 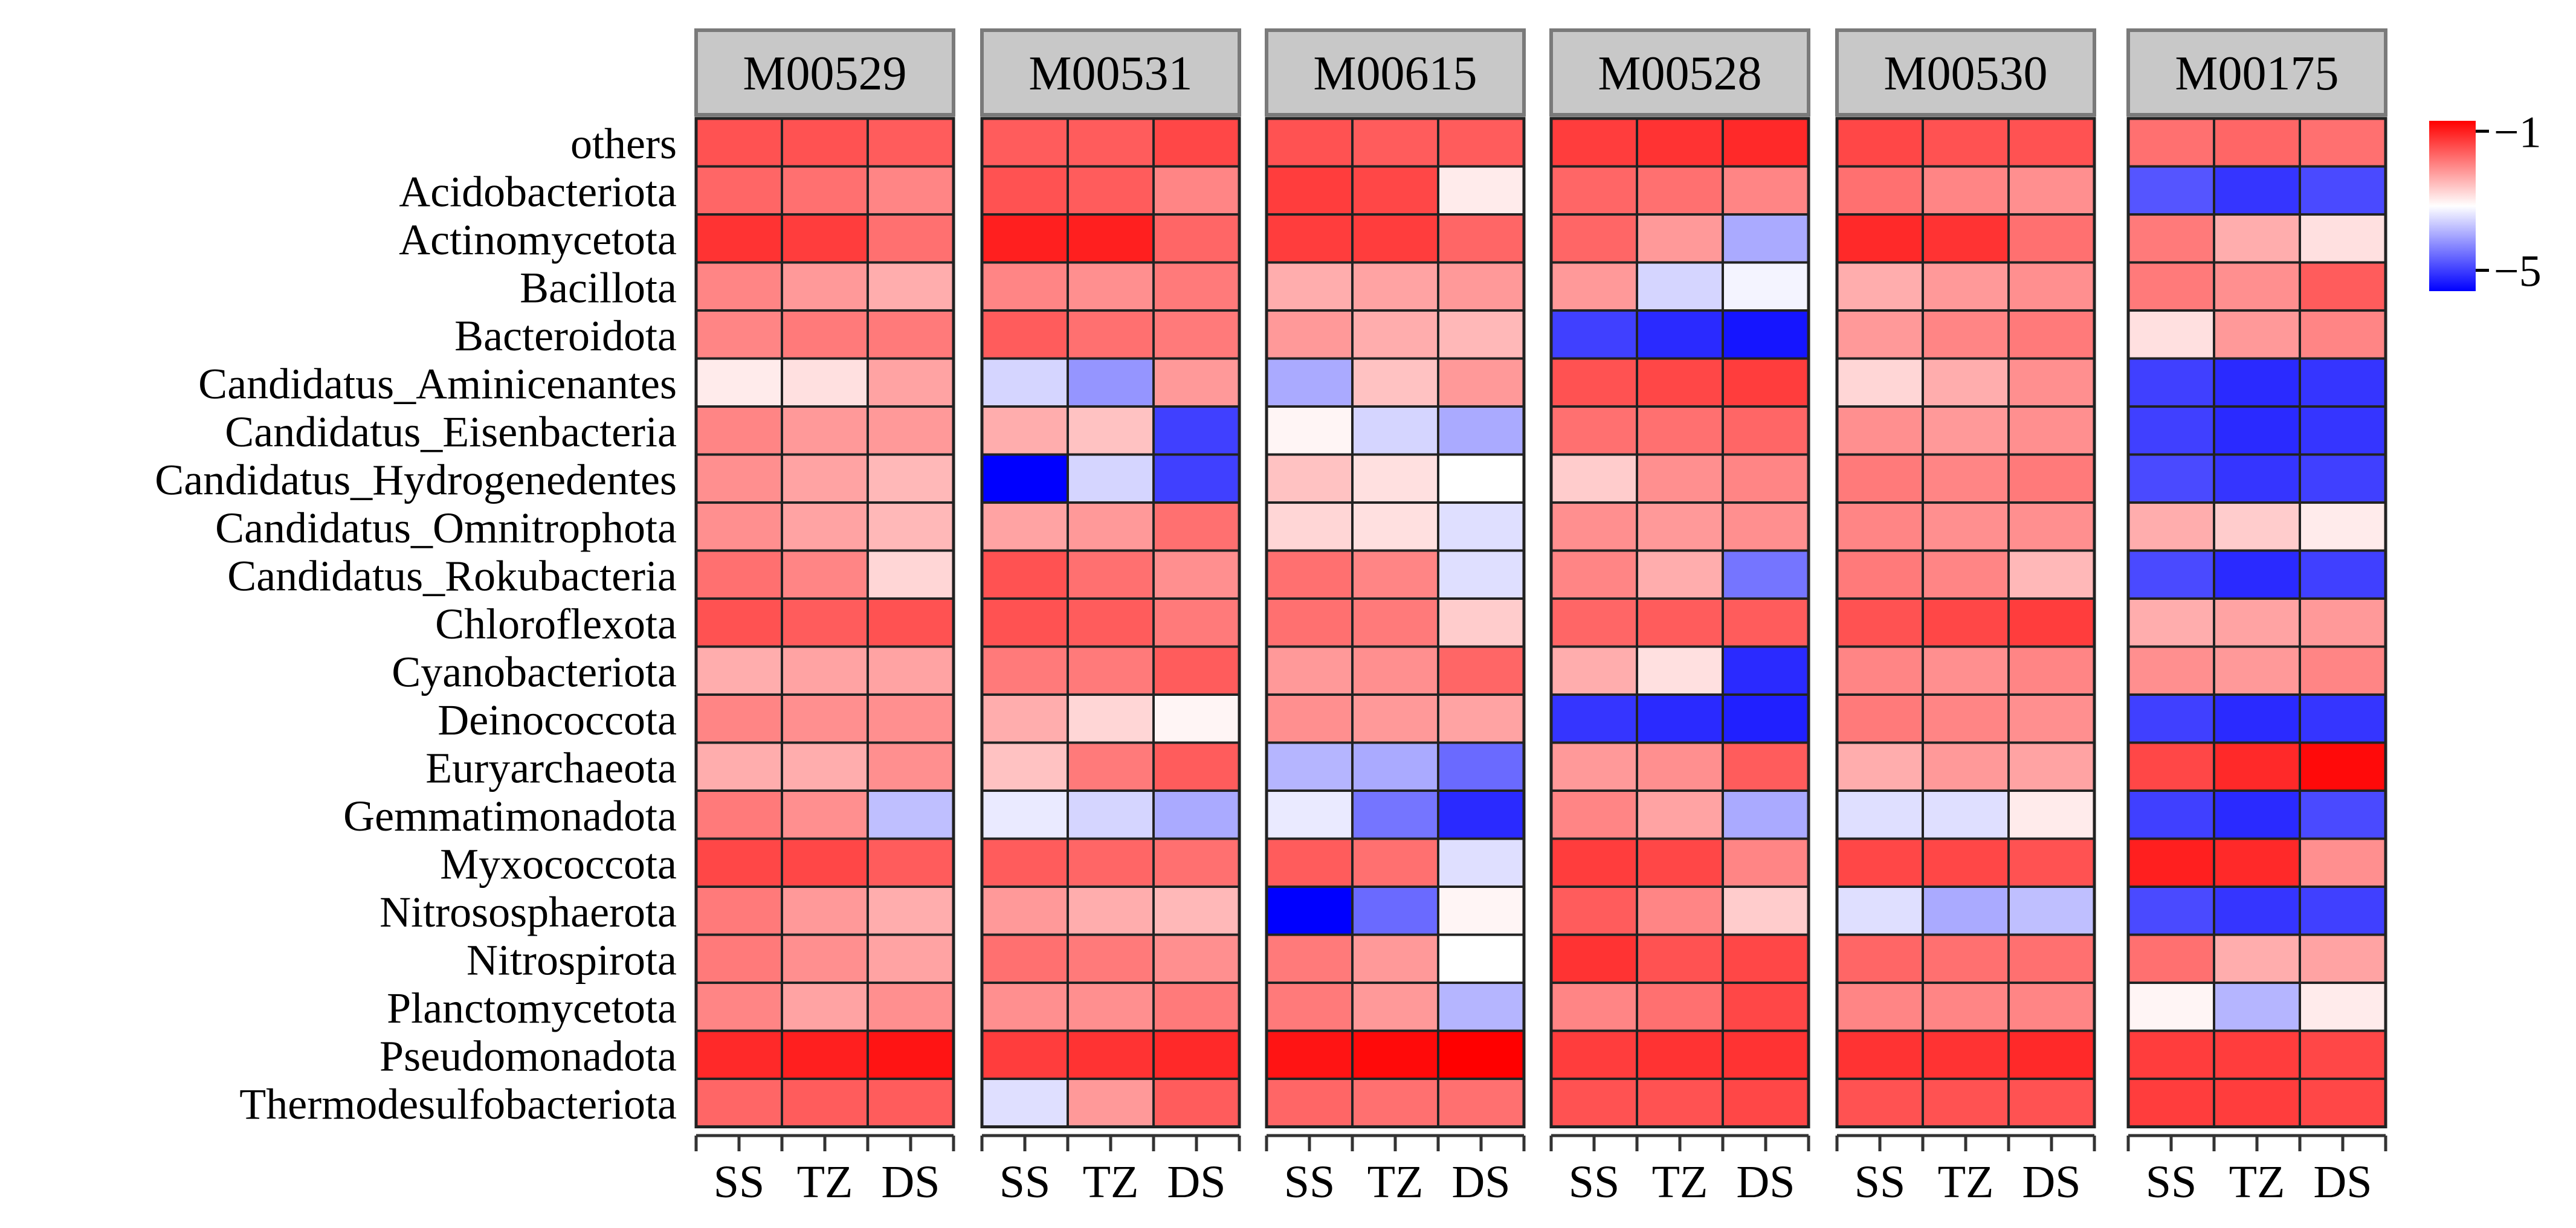 I want to click on facet-label: M00615, so click(x=1395, y=73).